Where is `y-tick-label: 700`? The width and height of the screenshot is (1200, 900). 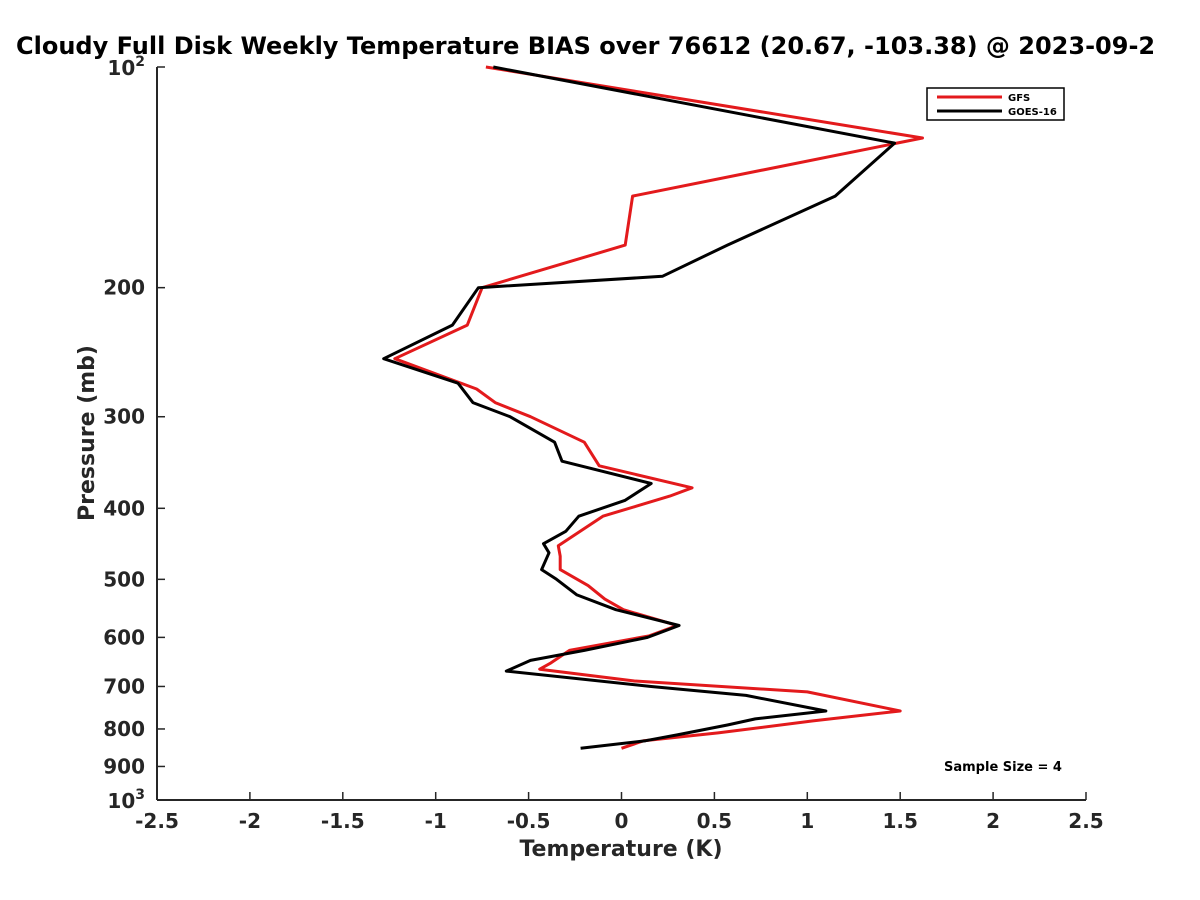 y-tick-label: 700 is located at coordinates (124, 686).